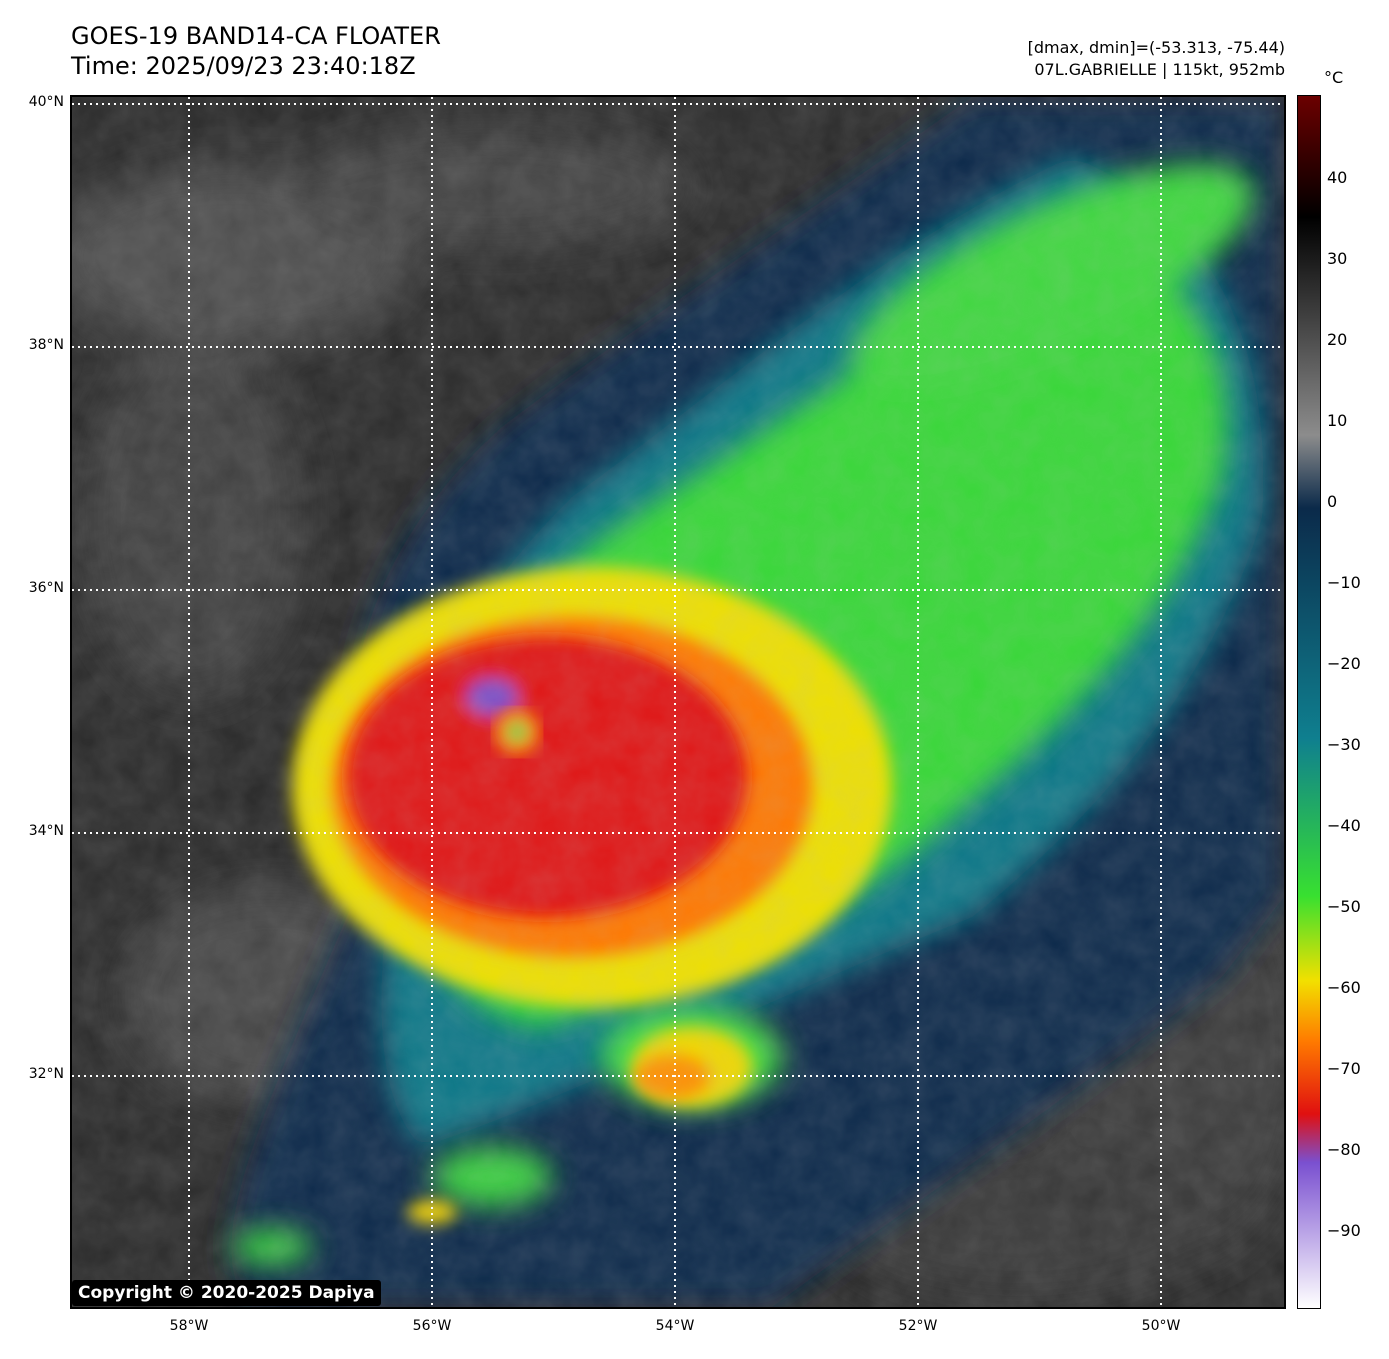 The height and width of the screenshot is (1359, 1389). What do you see at coordinates (1332, 501) in the screenshot?
I see `colorbar-tick: 0` at bounding box center [1332, 501].